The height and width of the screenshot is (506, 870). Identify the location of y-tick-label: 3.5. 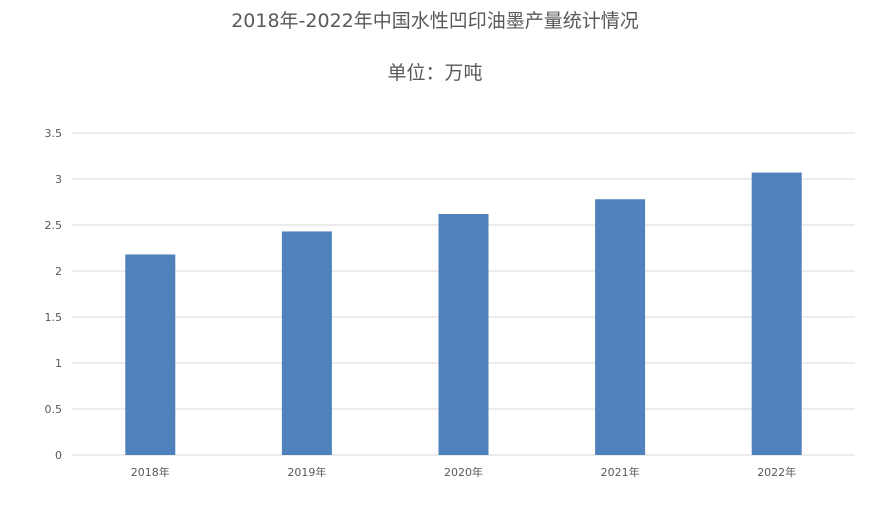
(54, 133).